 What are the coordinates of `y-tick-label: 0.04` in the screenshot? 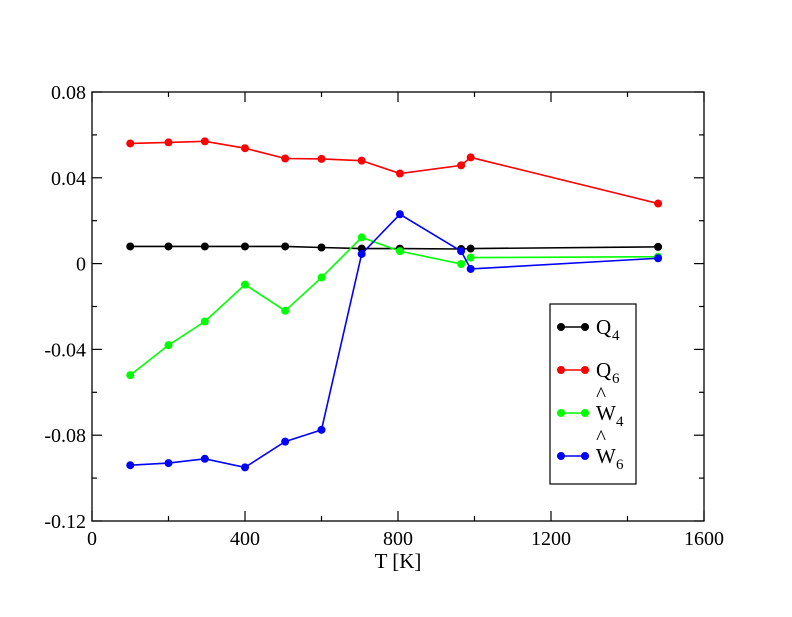 It's located at (68, 179).